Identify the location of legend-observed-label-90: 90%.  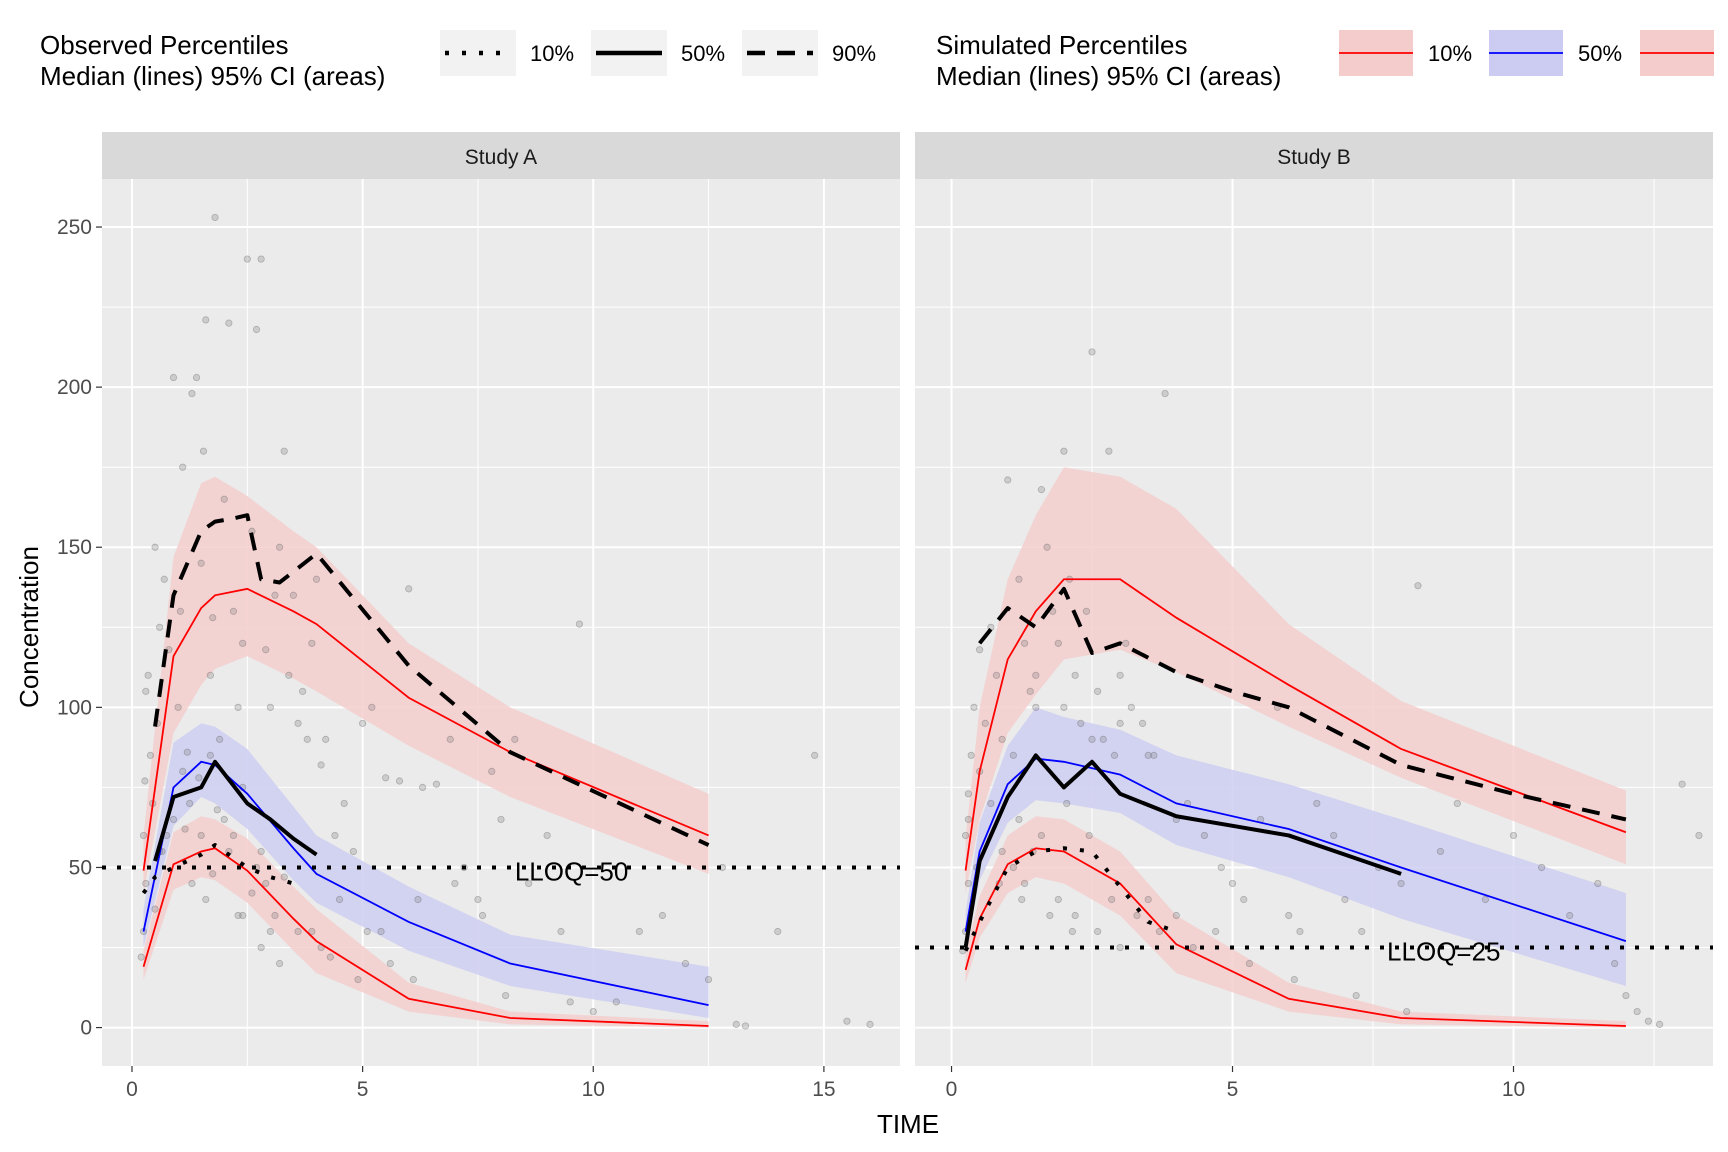
(854, 53).